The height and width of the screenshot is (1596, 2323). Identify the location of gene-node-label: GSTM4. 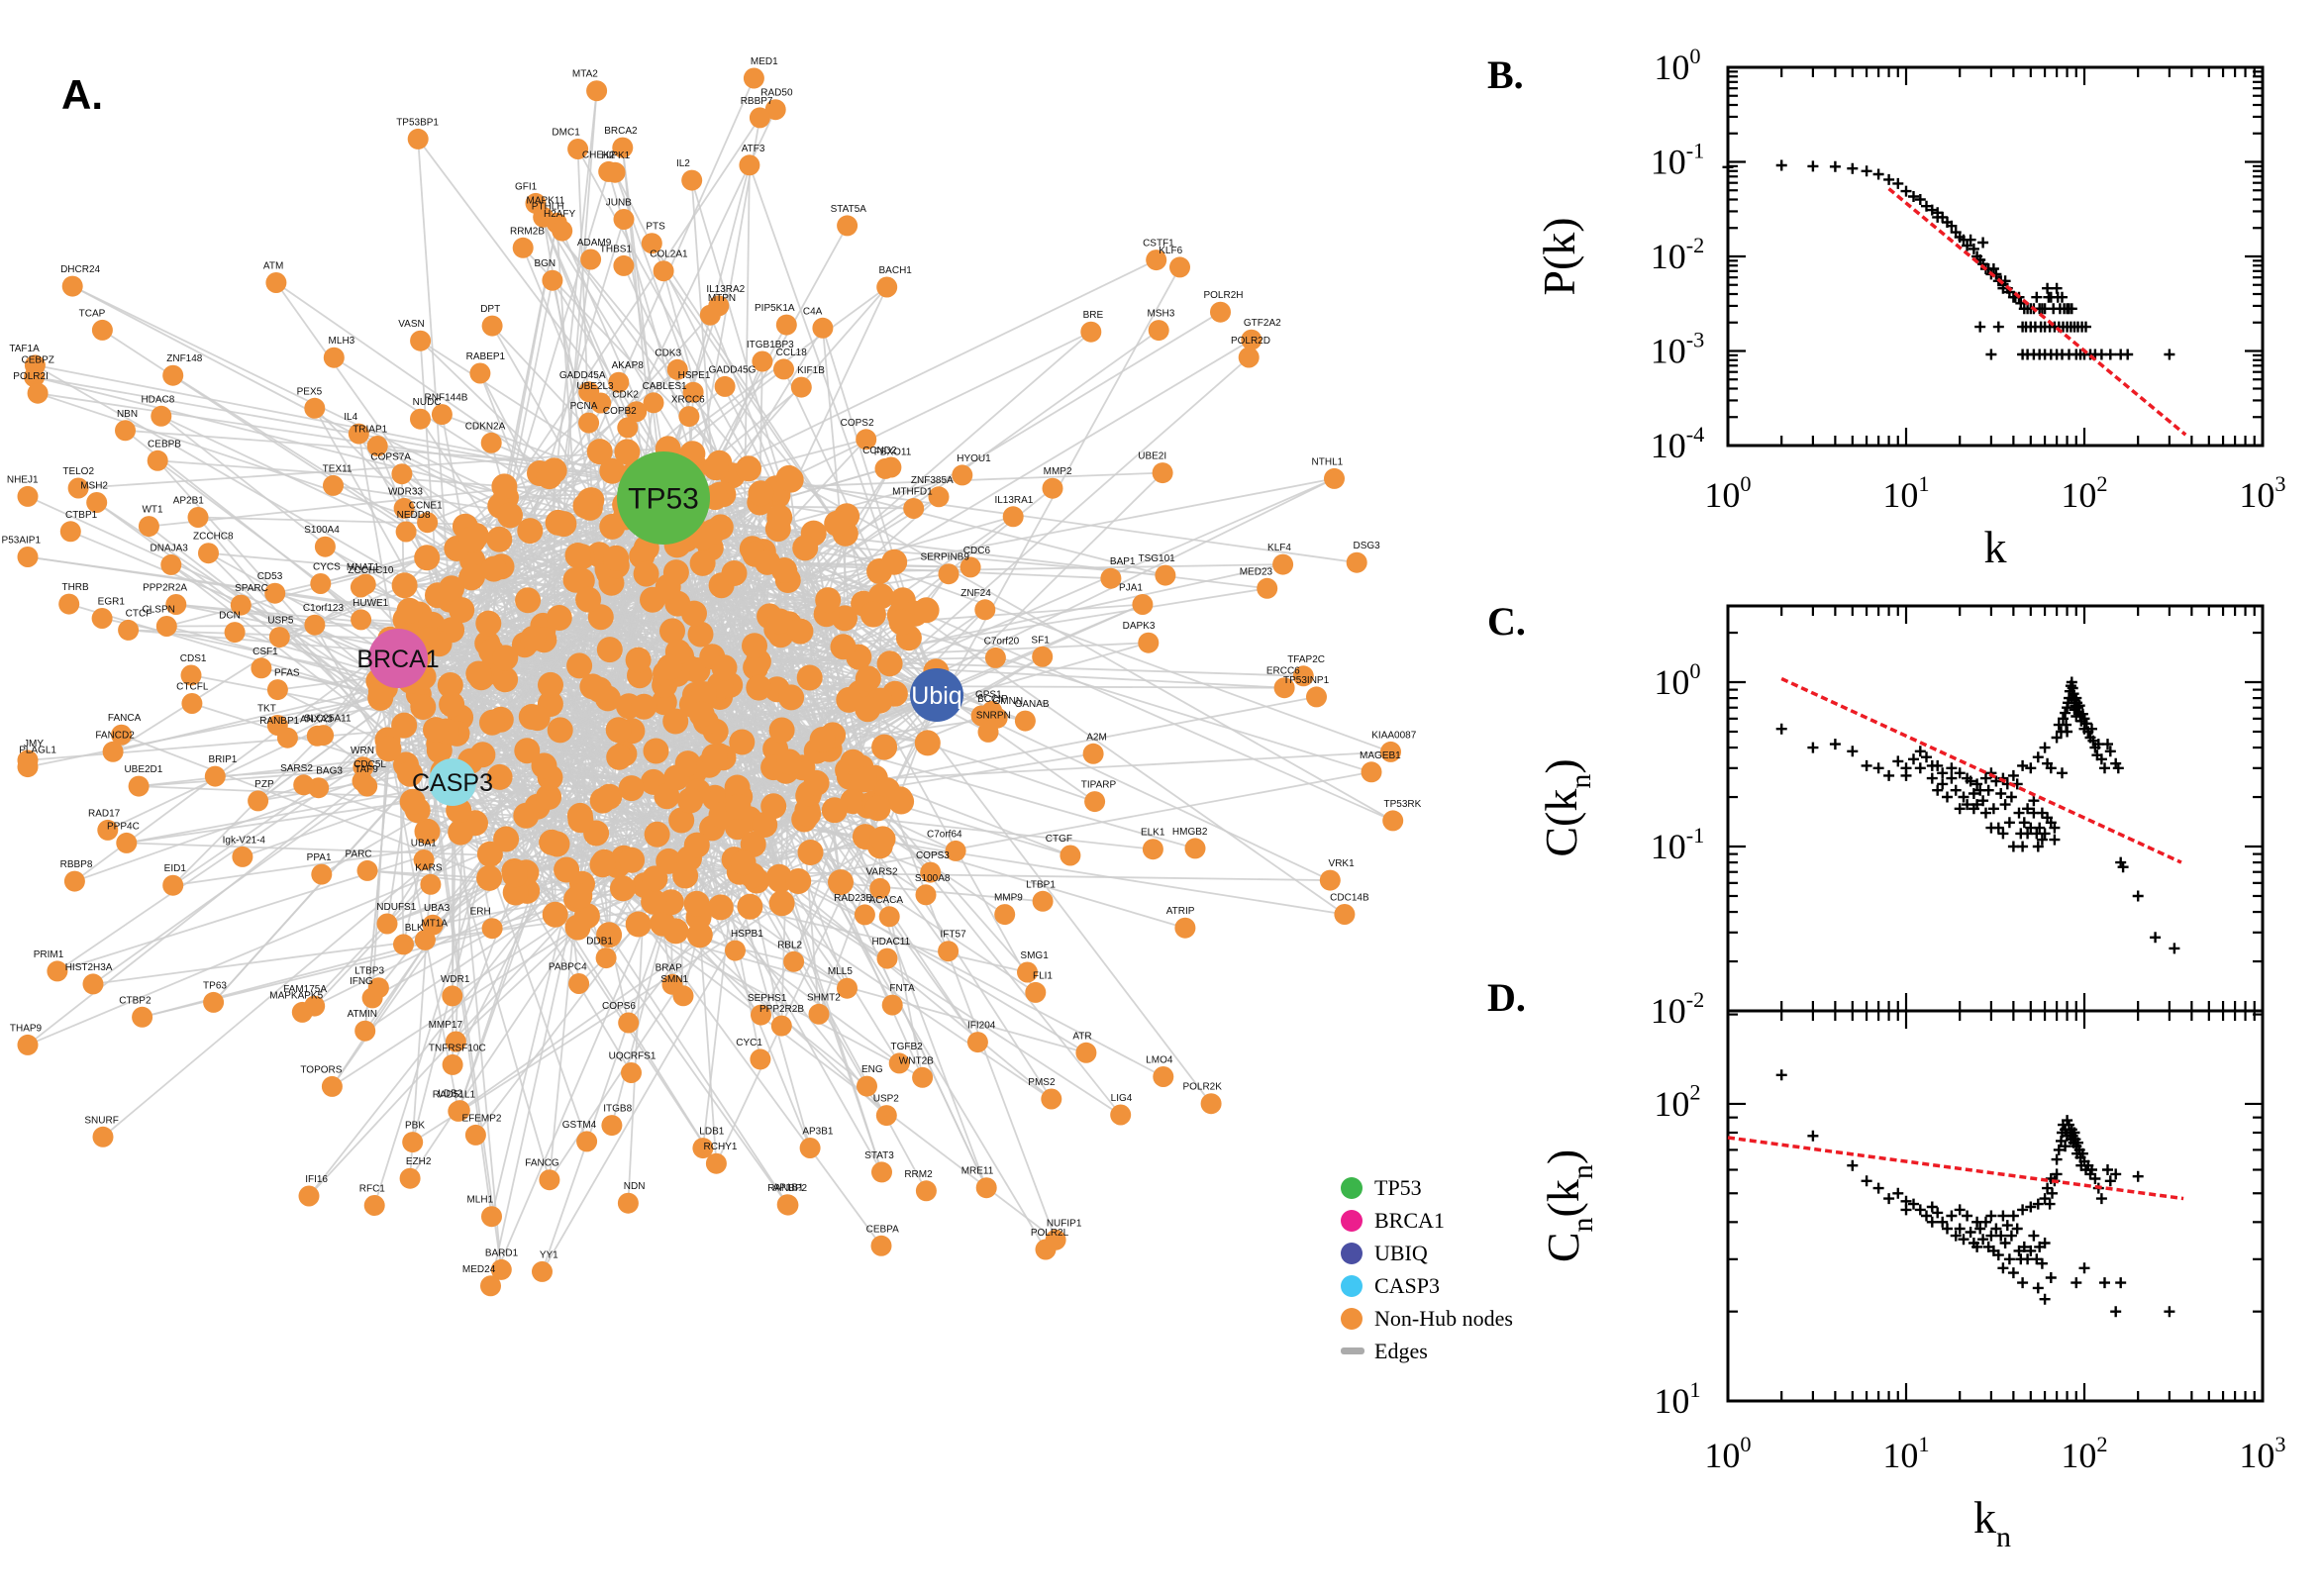
(579, 1125).